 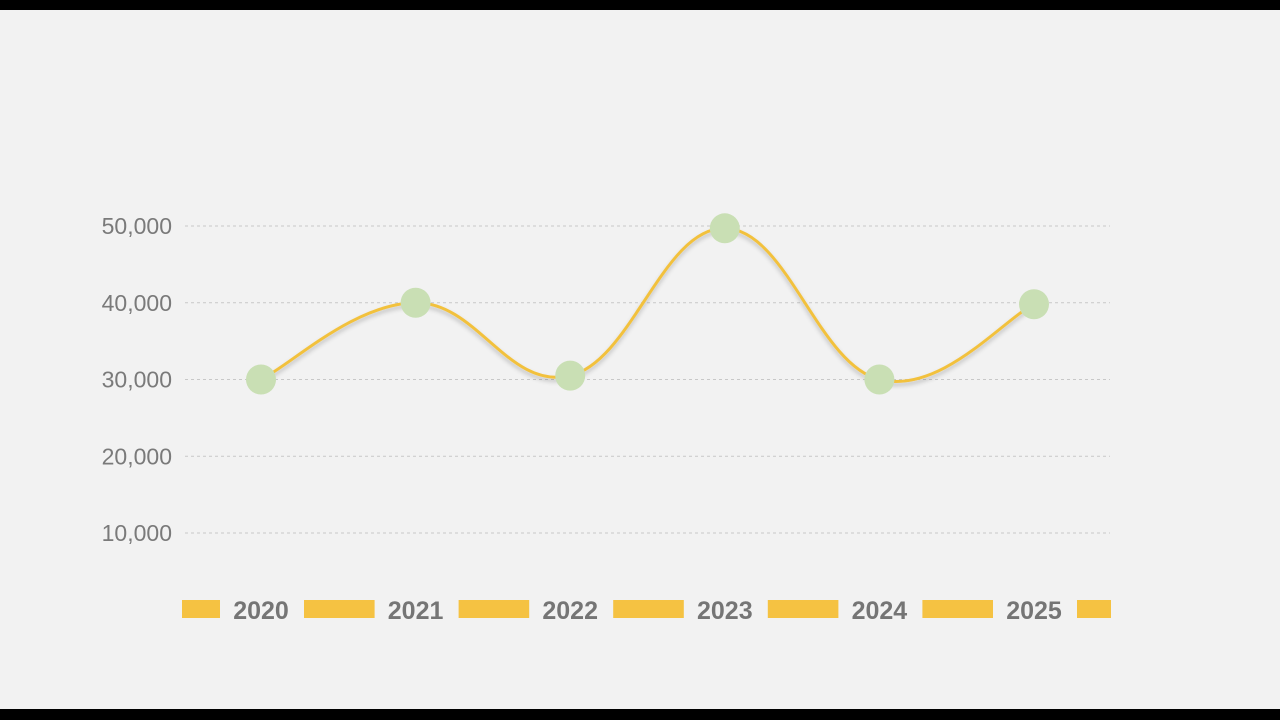 What do you see at coordinates (416, 611) in the screenshot?
I see `x-tick-label: 2021` at bounding box center [416, 611].